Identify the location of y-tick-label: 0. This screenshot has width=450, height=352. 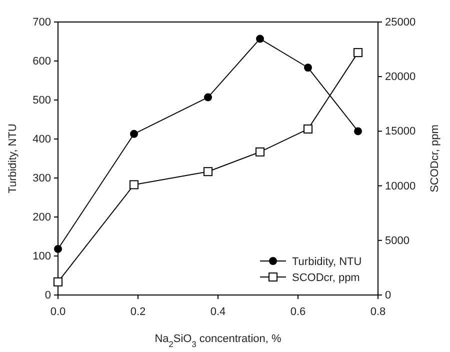
(47, 296).